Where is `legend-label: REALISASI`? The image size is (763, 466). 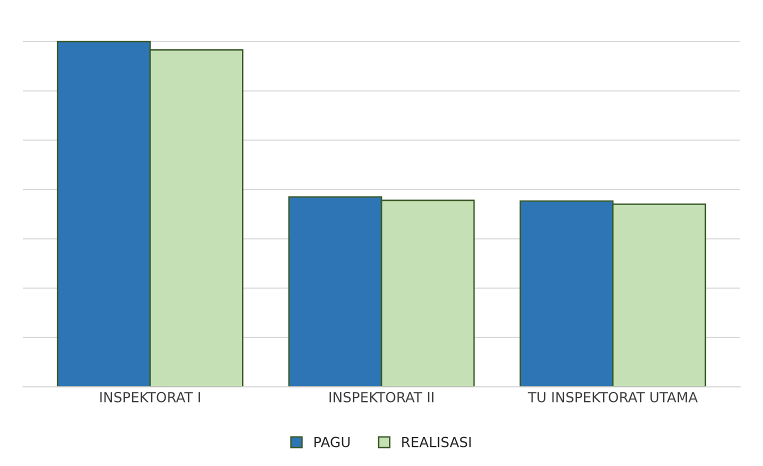
legend-label: REALISASI is located at coordinates (436, 442).